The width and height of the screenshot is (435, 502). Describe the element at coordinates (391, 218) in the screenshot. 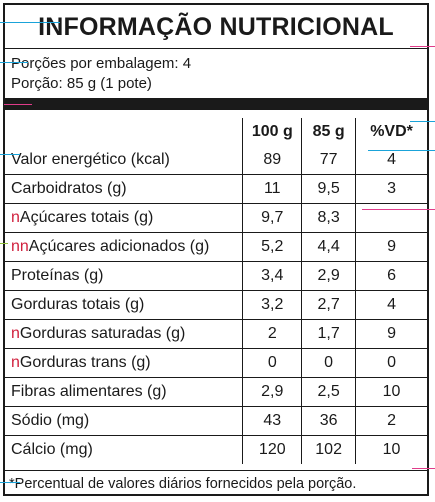

I see `value-vd` at that location.